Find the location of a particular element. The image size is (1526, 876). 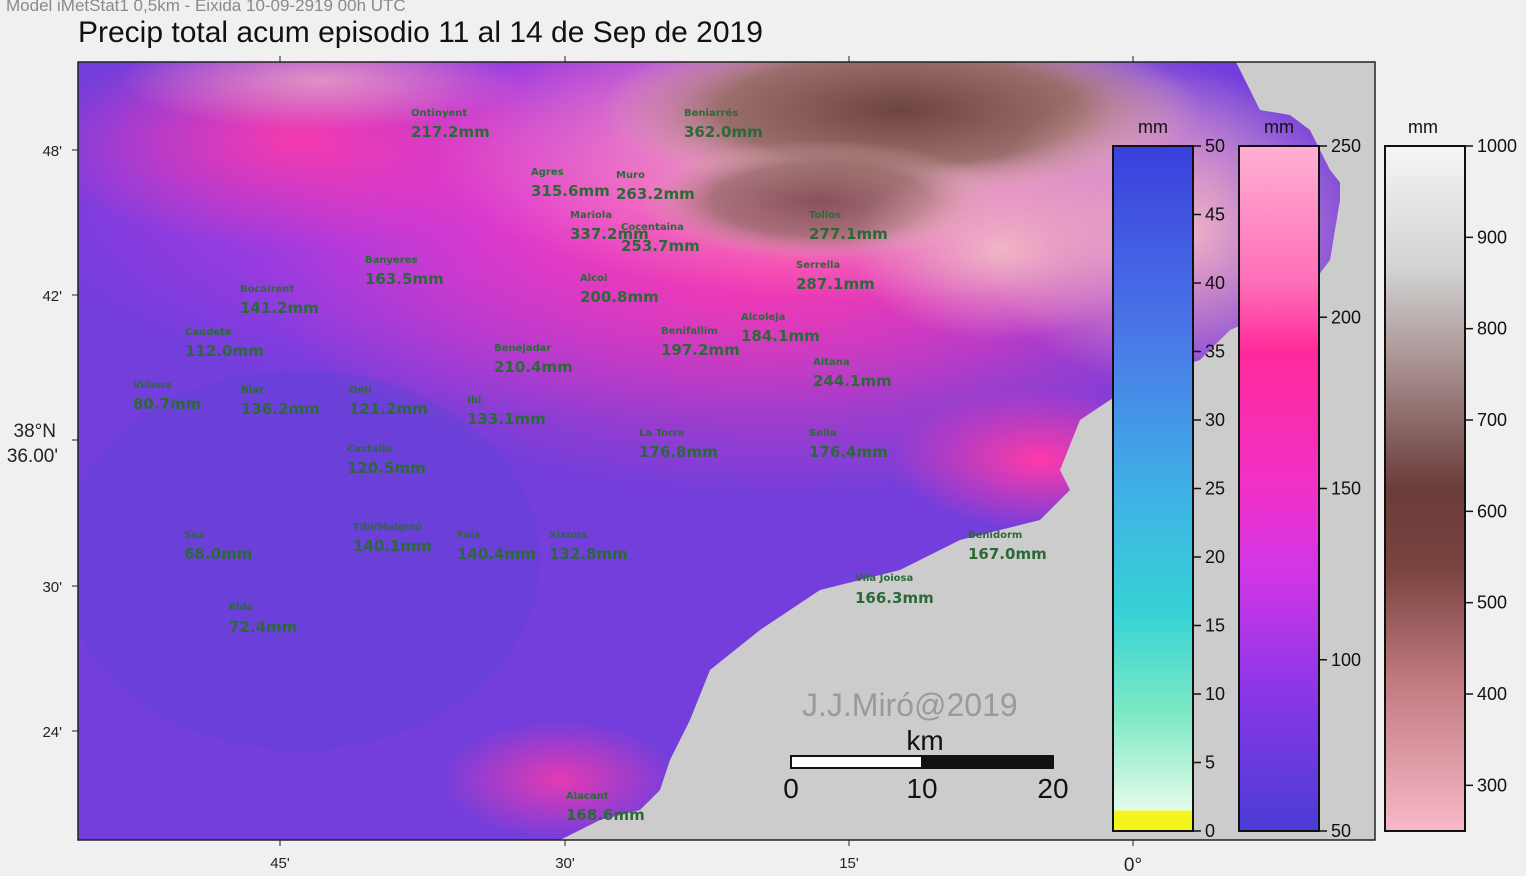

svg-text: 263.2mm is located at coordinates (655, 194).